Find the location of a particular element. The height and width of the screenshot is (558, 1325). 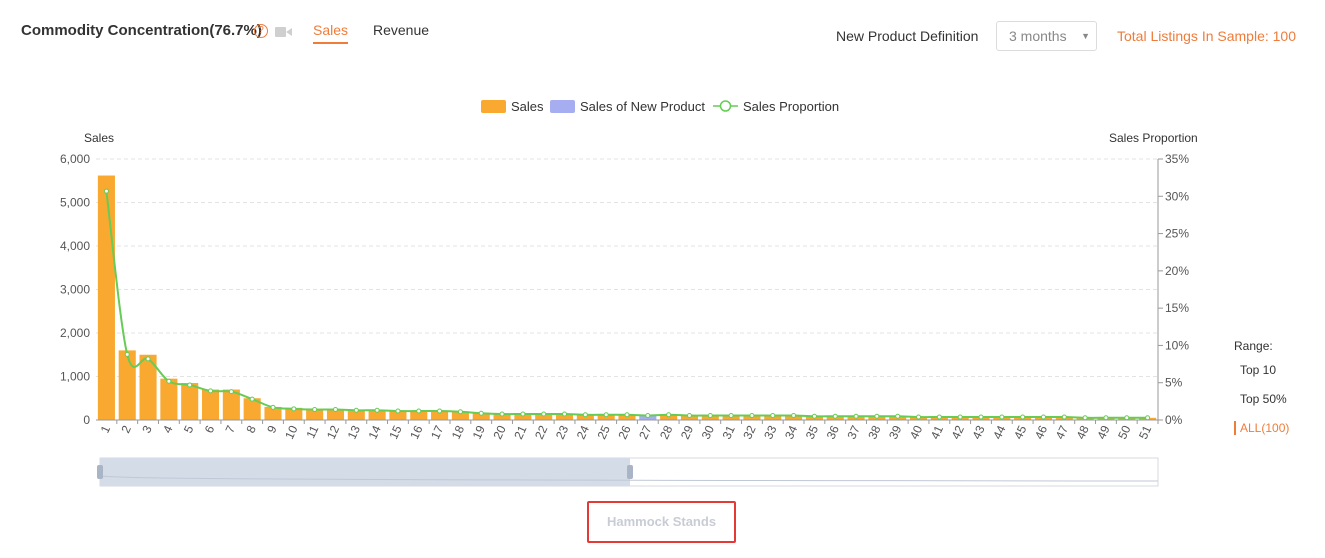

legend-item-new-product: Sales of New Product is located at coordinates (627, 106).